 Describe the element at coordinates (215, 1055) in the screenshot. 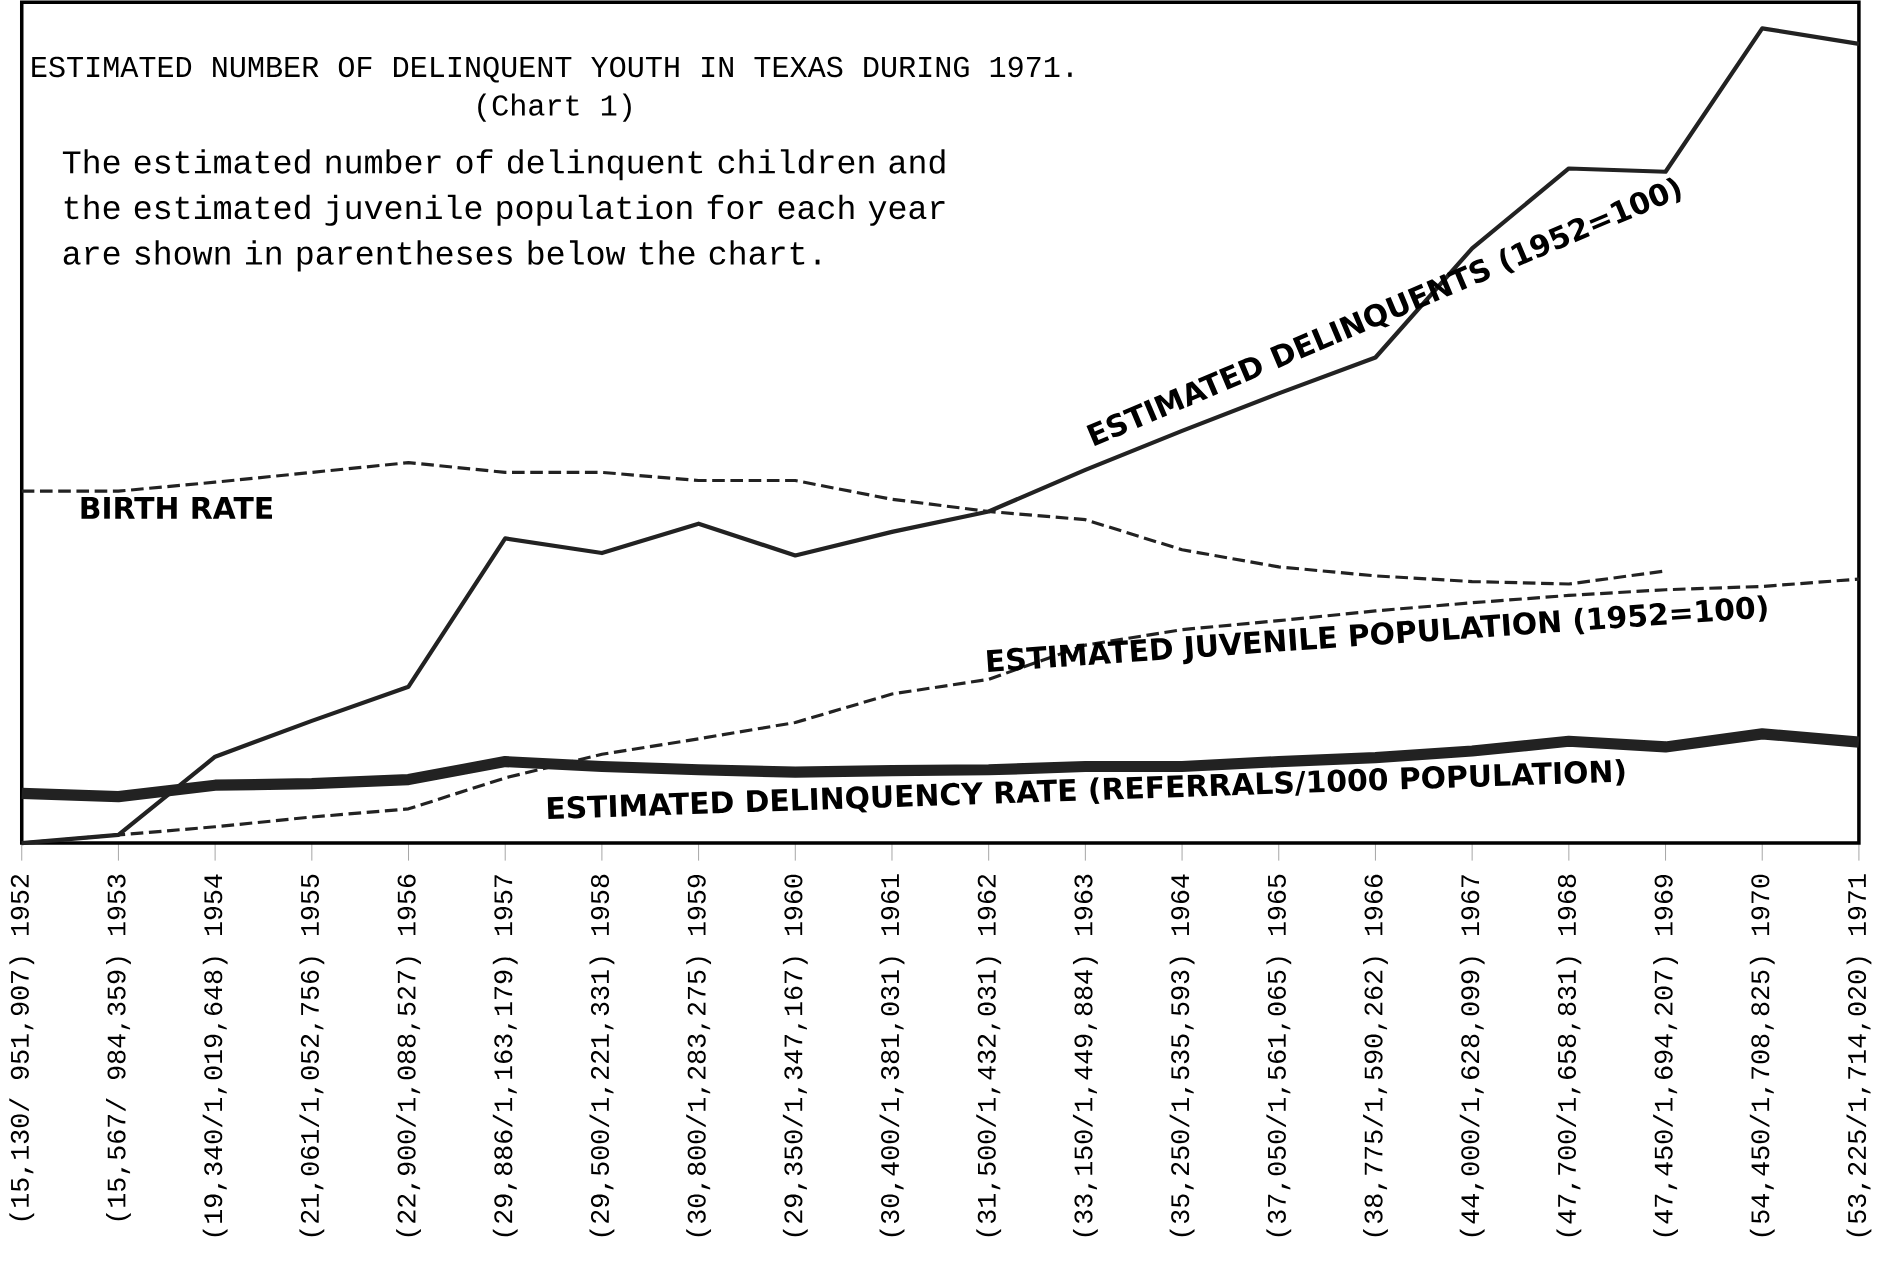

I see `x-tick-label: (19,340/1,019,648) 1954` at that location.